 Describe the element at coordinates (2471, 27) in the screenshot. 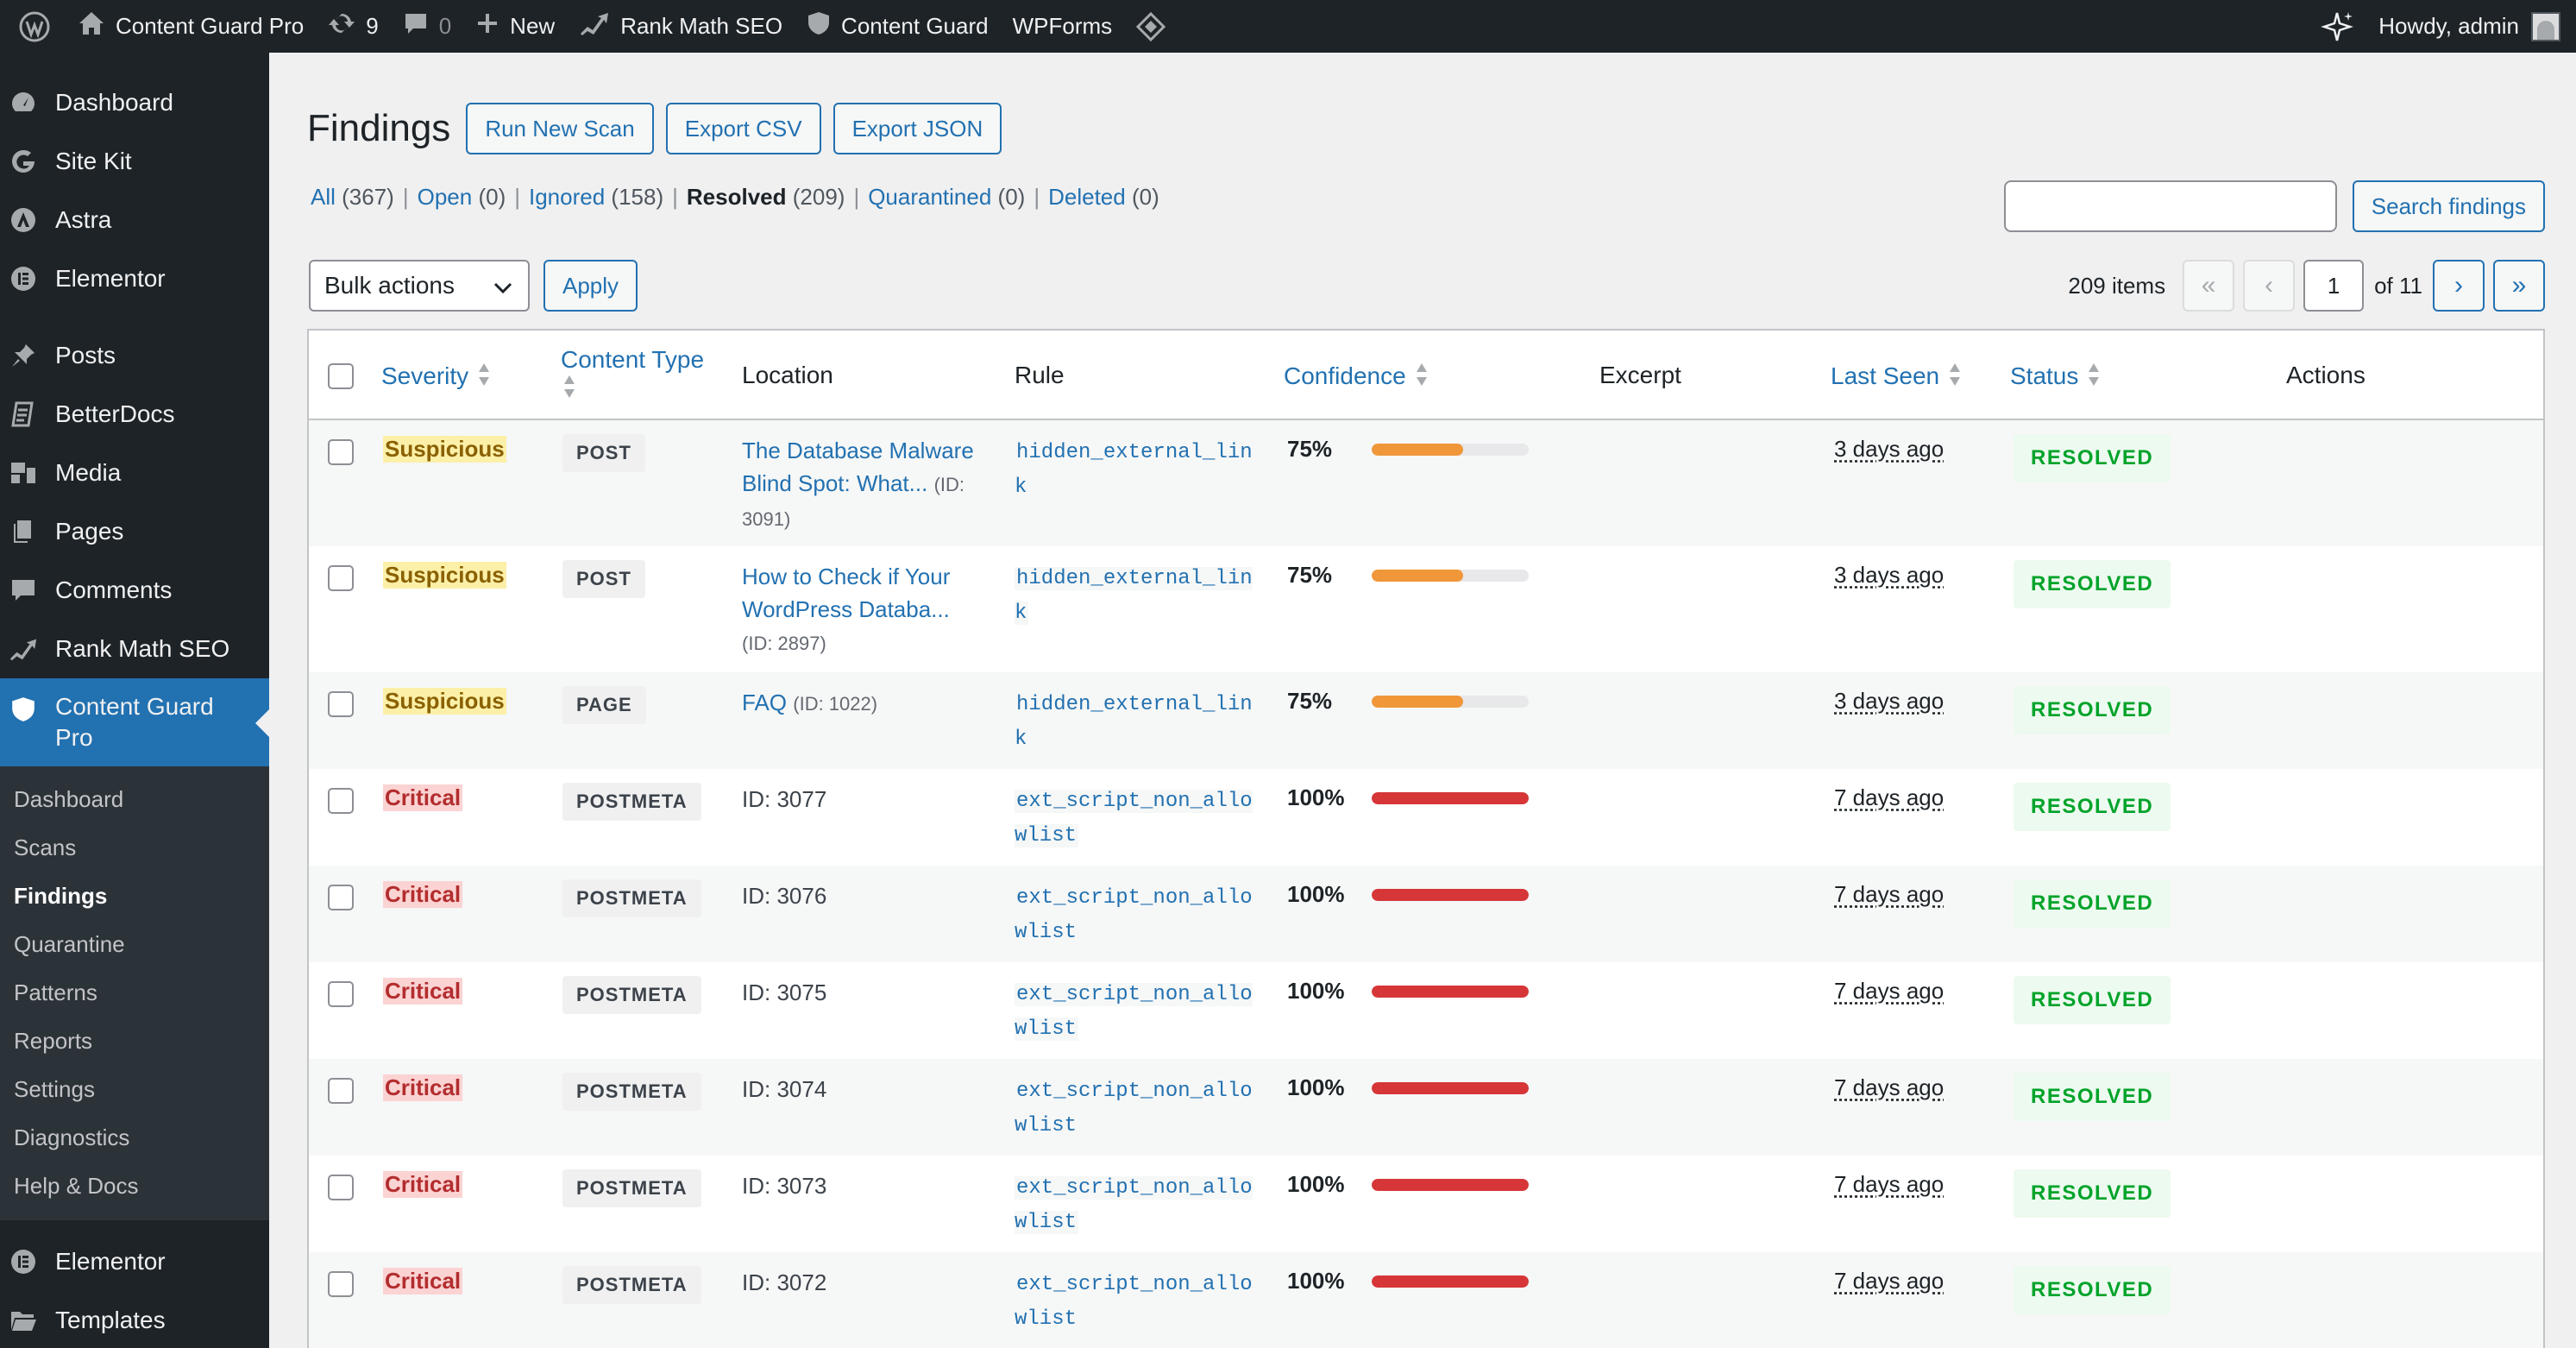

I see `my-account-link: Howdy, admin` at that location.